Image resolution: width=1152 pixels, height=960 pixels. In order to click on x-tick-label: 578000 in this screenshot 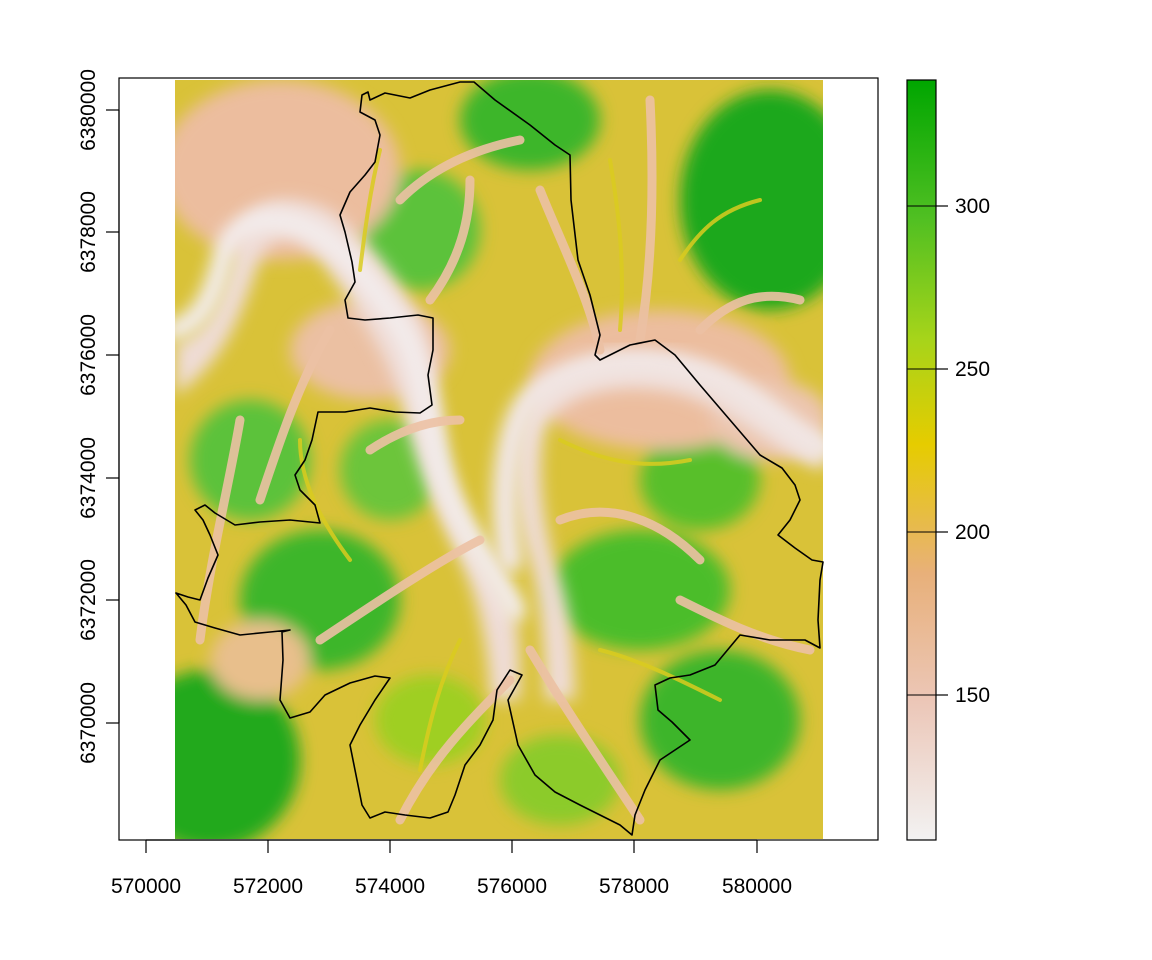, I will do `click(634, 886)`.